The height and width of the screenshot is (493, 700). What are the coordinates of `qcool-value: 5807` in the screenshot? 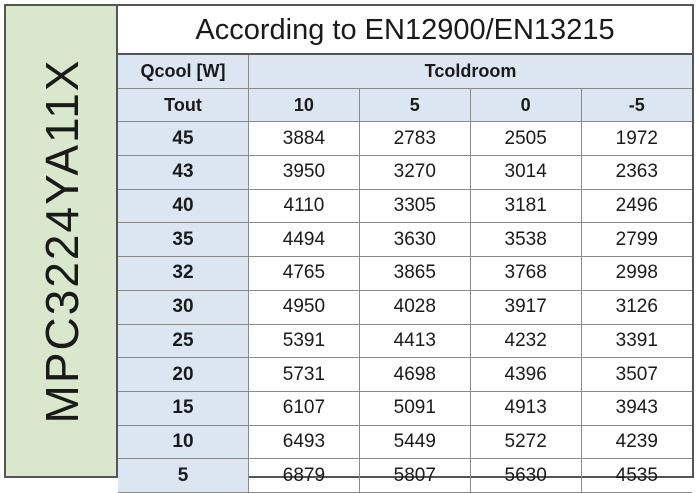 It's located at (414, 475).